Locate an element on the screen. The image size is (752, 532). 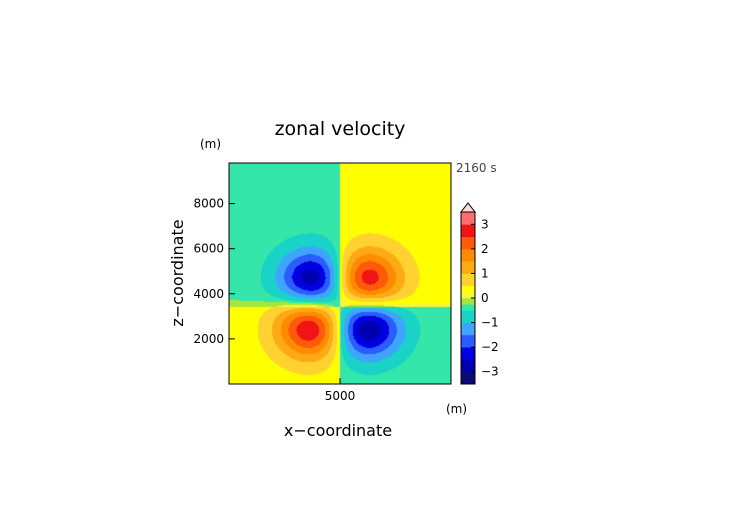
x-axis-label: x−coordinate is located at coordinates (338, 430).